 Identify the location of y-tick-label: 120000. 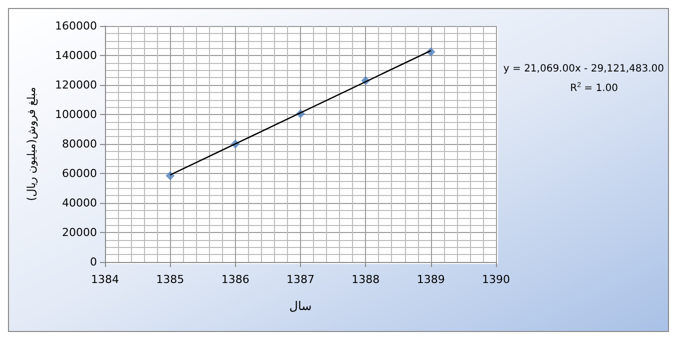
(76, 85).